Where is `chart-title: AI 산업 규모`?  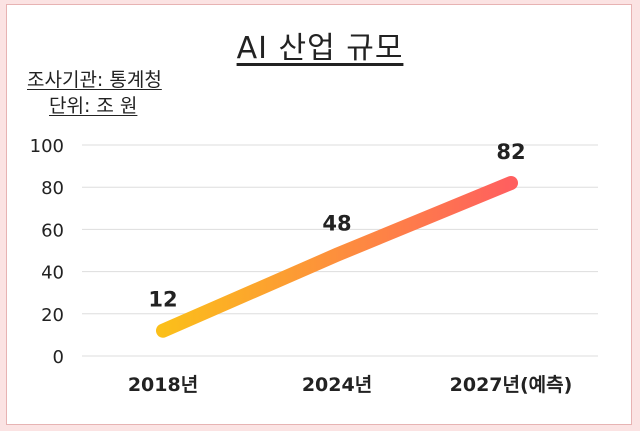
chart-title: AI 산업 규모 is located at coordinates (320, 48).